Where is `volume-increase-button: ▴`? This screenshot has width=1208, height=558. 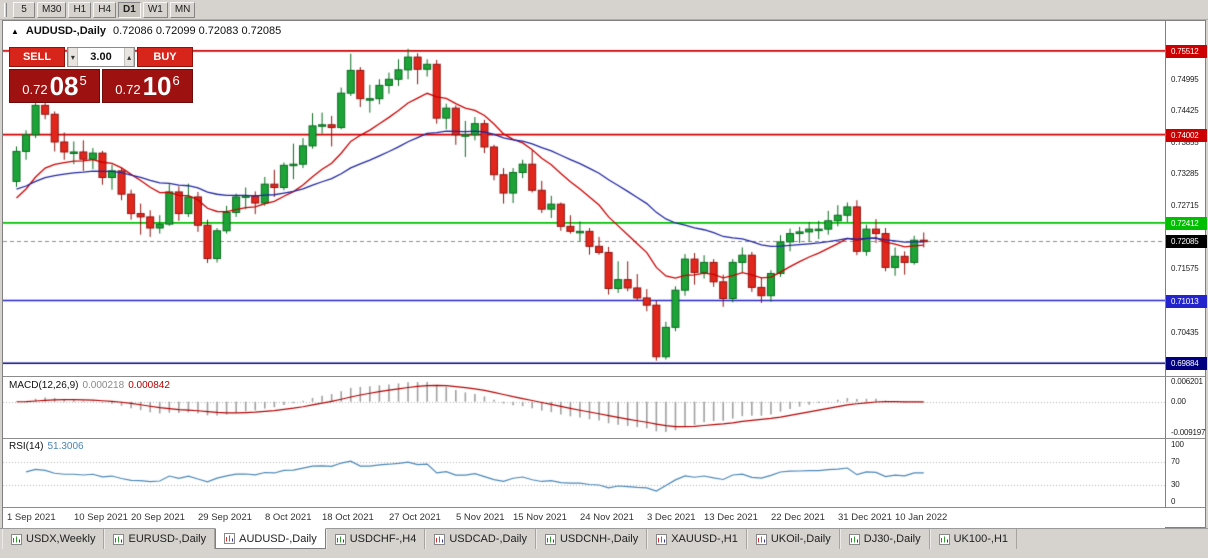 volume-increase-button: ▴ is located at coordinates (129, 57).